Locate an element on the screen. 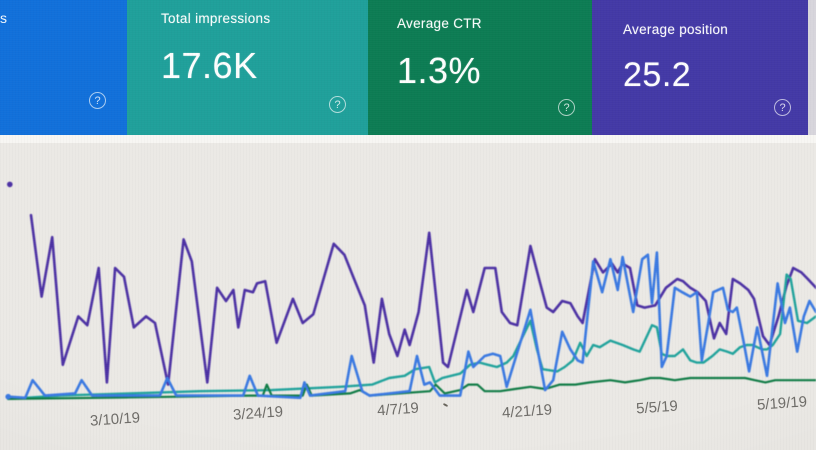  metric-card-position: Average position 25.2 ? is located at coordinates (700, 67).